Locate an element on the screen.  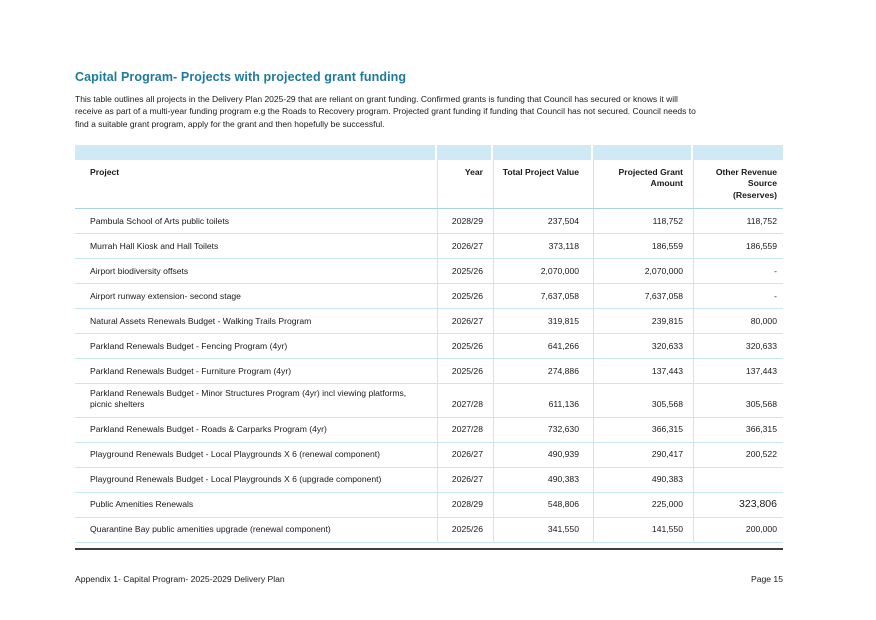
cell-other-revenue-source: 200,522 is located at coordinates (738, 455).